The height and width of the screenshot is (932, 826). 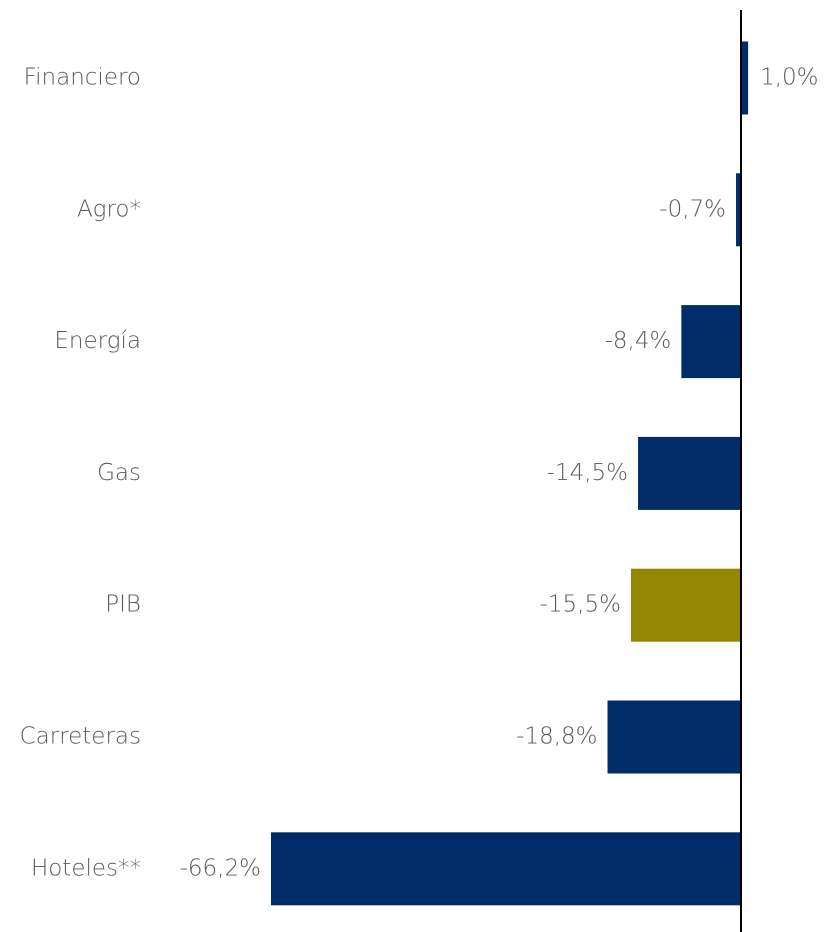 I want to click on value-label: -15,5%, so click(x=580, y=605).